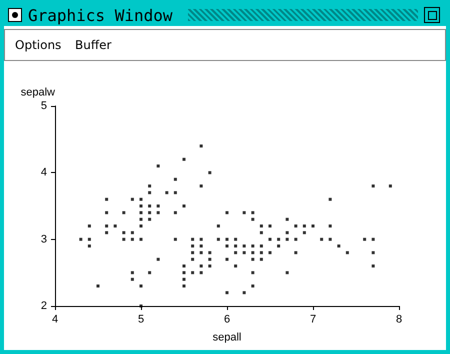  What do you see at coordinates (55, 320) in the screenshot?
I see `x-tick-label: 4` at bounding box center [55, 320].